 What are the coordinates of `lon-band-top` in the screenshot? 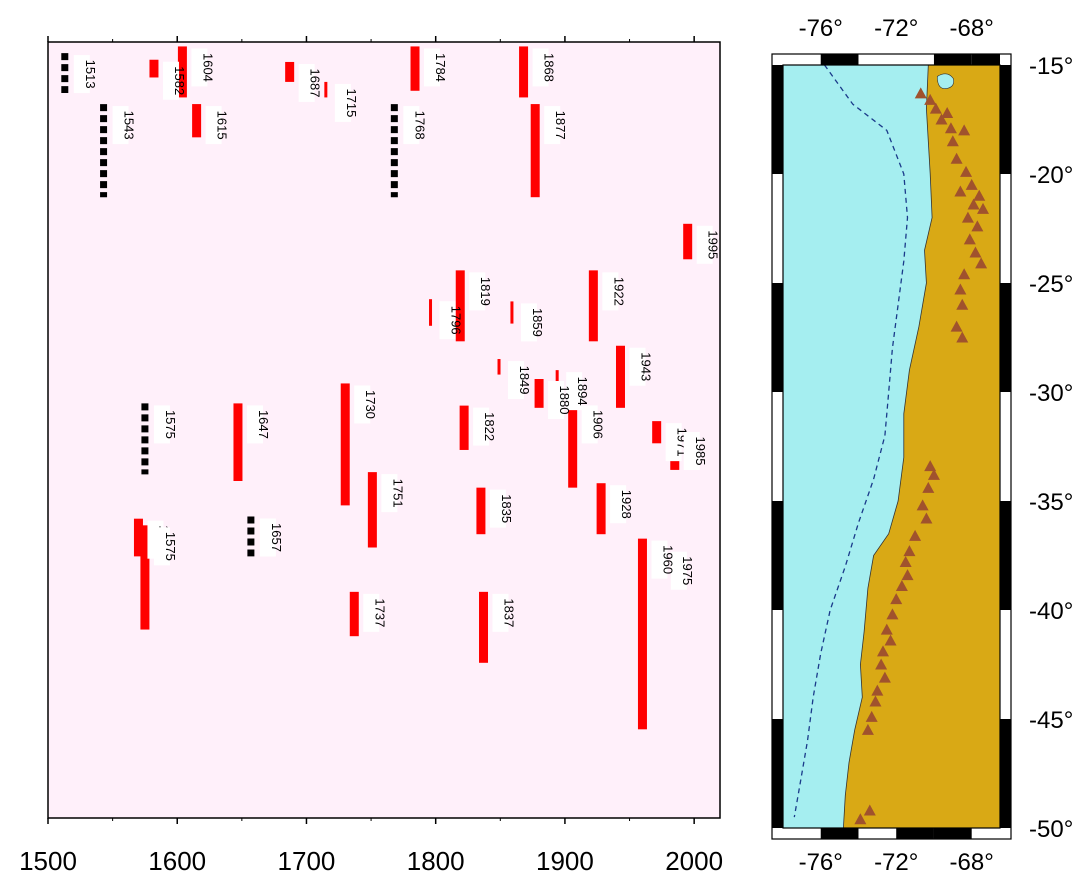 It's located at (952, 59).